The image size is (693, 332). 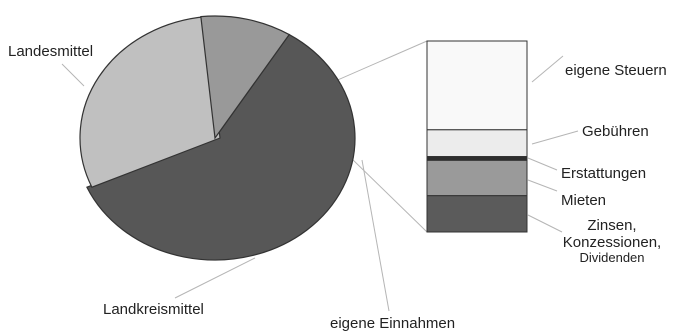 I want to click on bar-label-gebühren: Gebühren, so click(x=615, y=131).